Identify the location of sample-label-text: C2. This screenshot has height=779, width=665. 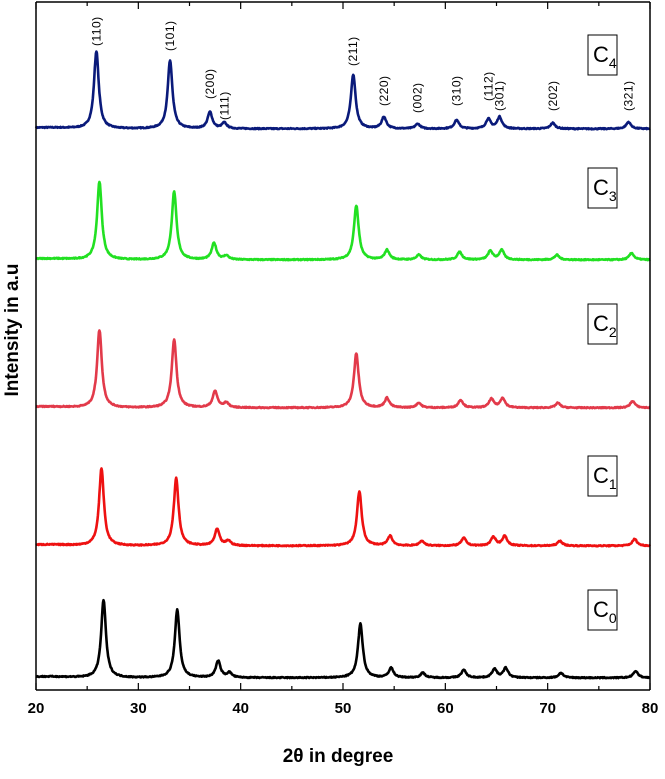
(605, 325).